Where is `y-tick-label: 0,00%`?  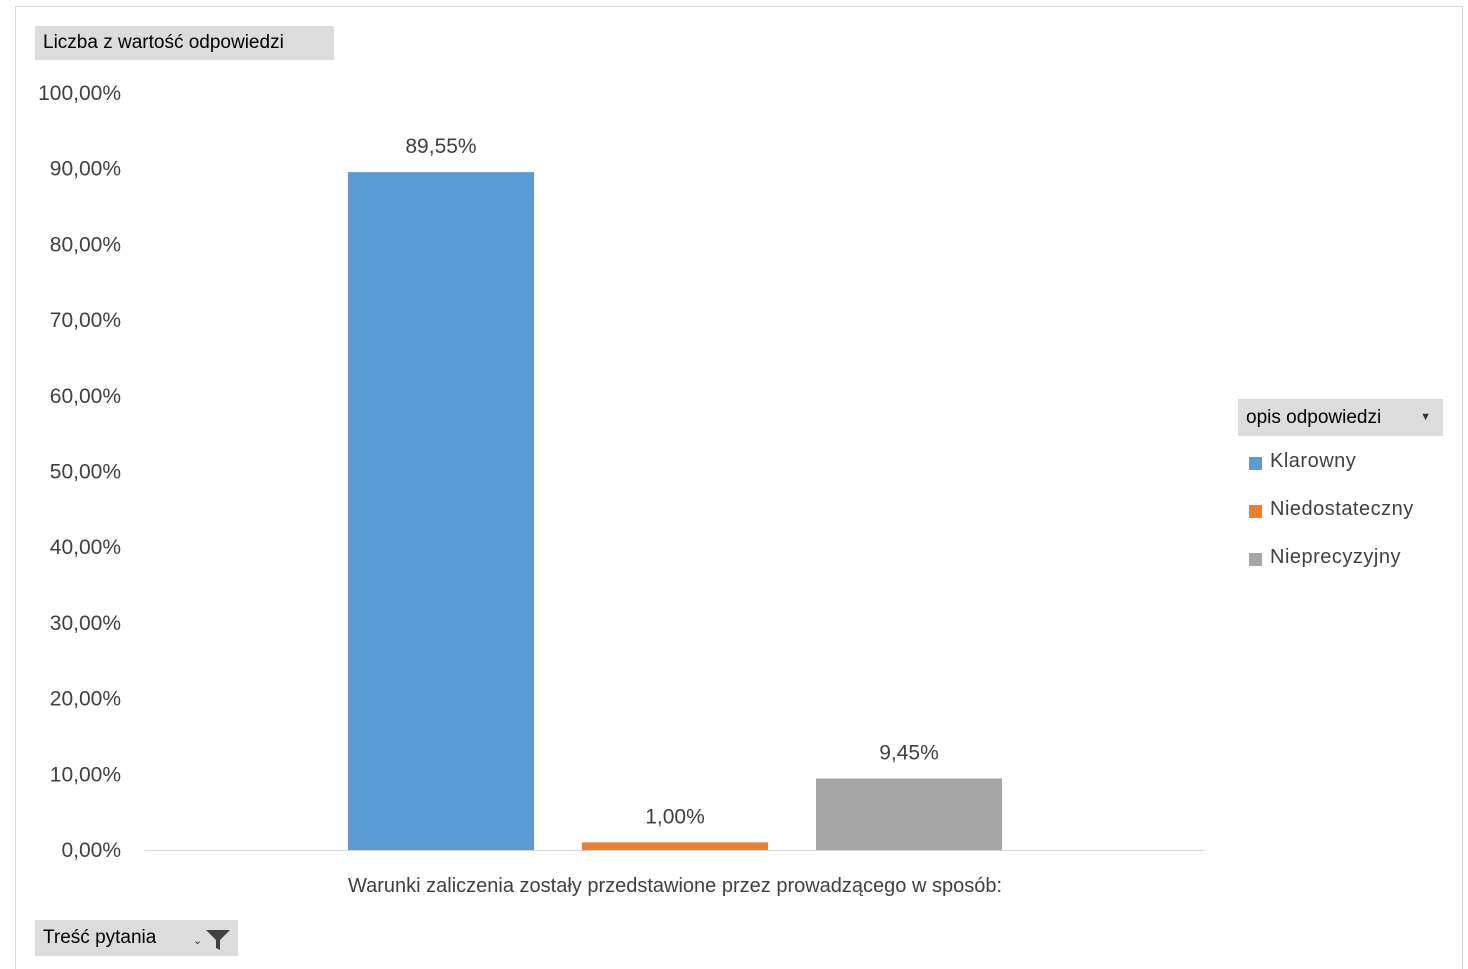
y-tick-label: 0,00% is located at coordinates (91, 850).